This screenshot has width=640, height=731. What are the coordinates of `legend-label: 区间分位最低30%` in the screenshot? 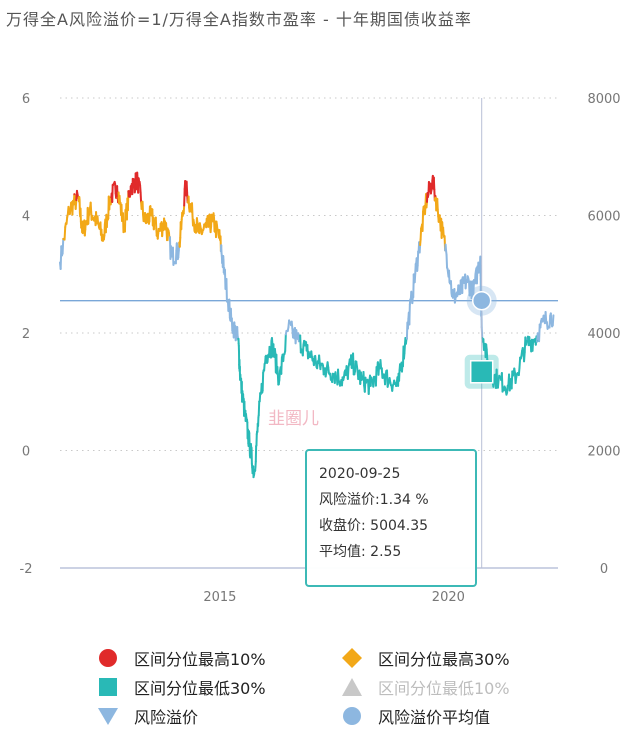 It's located at (200, 688).